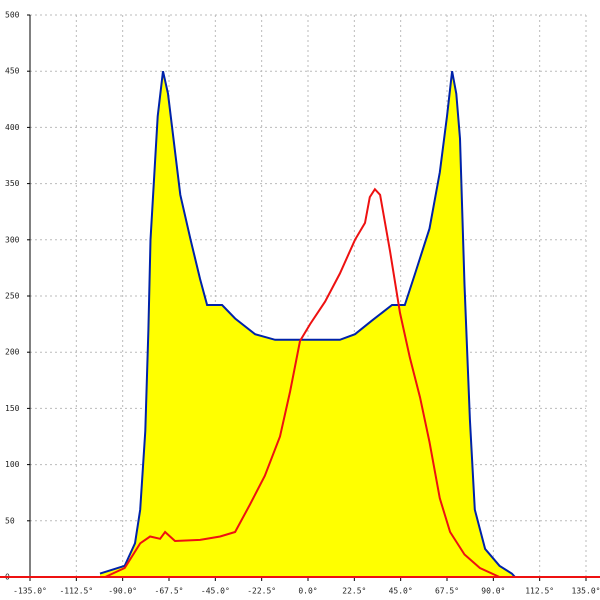  What do you see at coordinates (261, 591) in the screenshot?
I see `x-tick-label: -22.5°` at bounding box center [261, 591].